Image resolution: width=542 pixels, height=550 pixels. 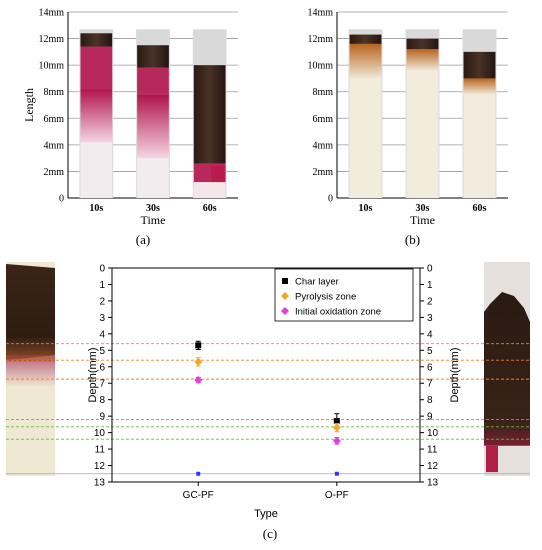 I want to click on panel-label: (c), so click(x=270, y=533).